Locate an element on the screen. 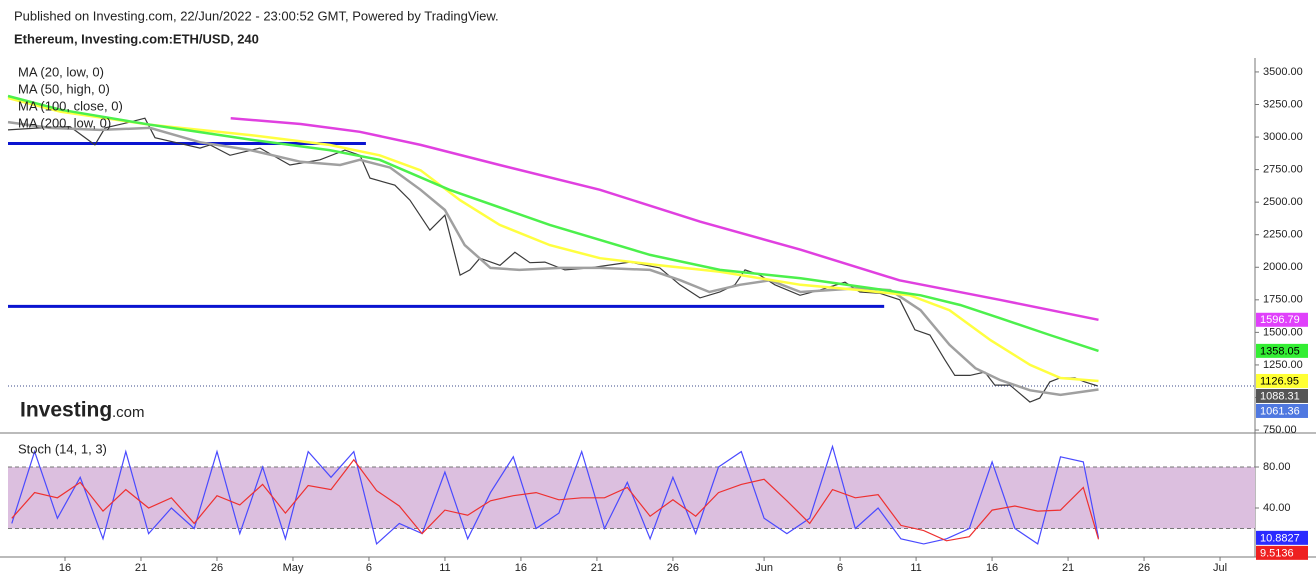 This screenshot has width=1316, height=580. price-label: 10.8827 is located at coordinates (1280, 538).